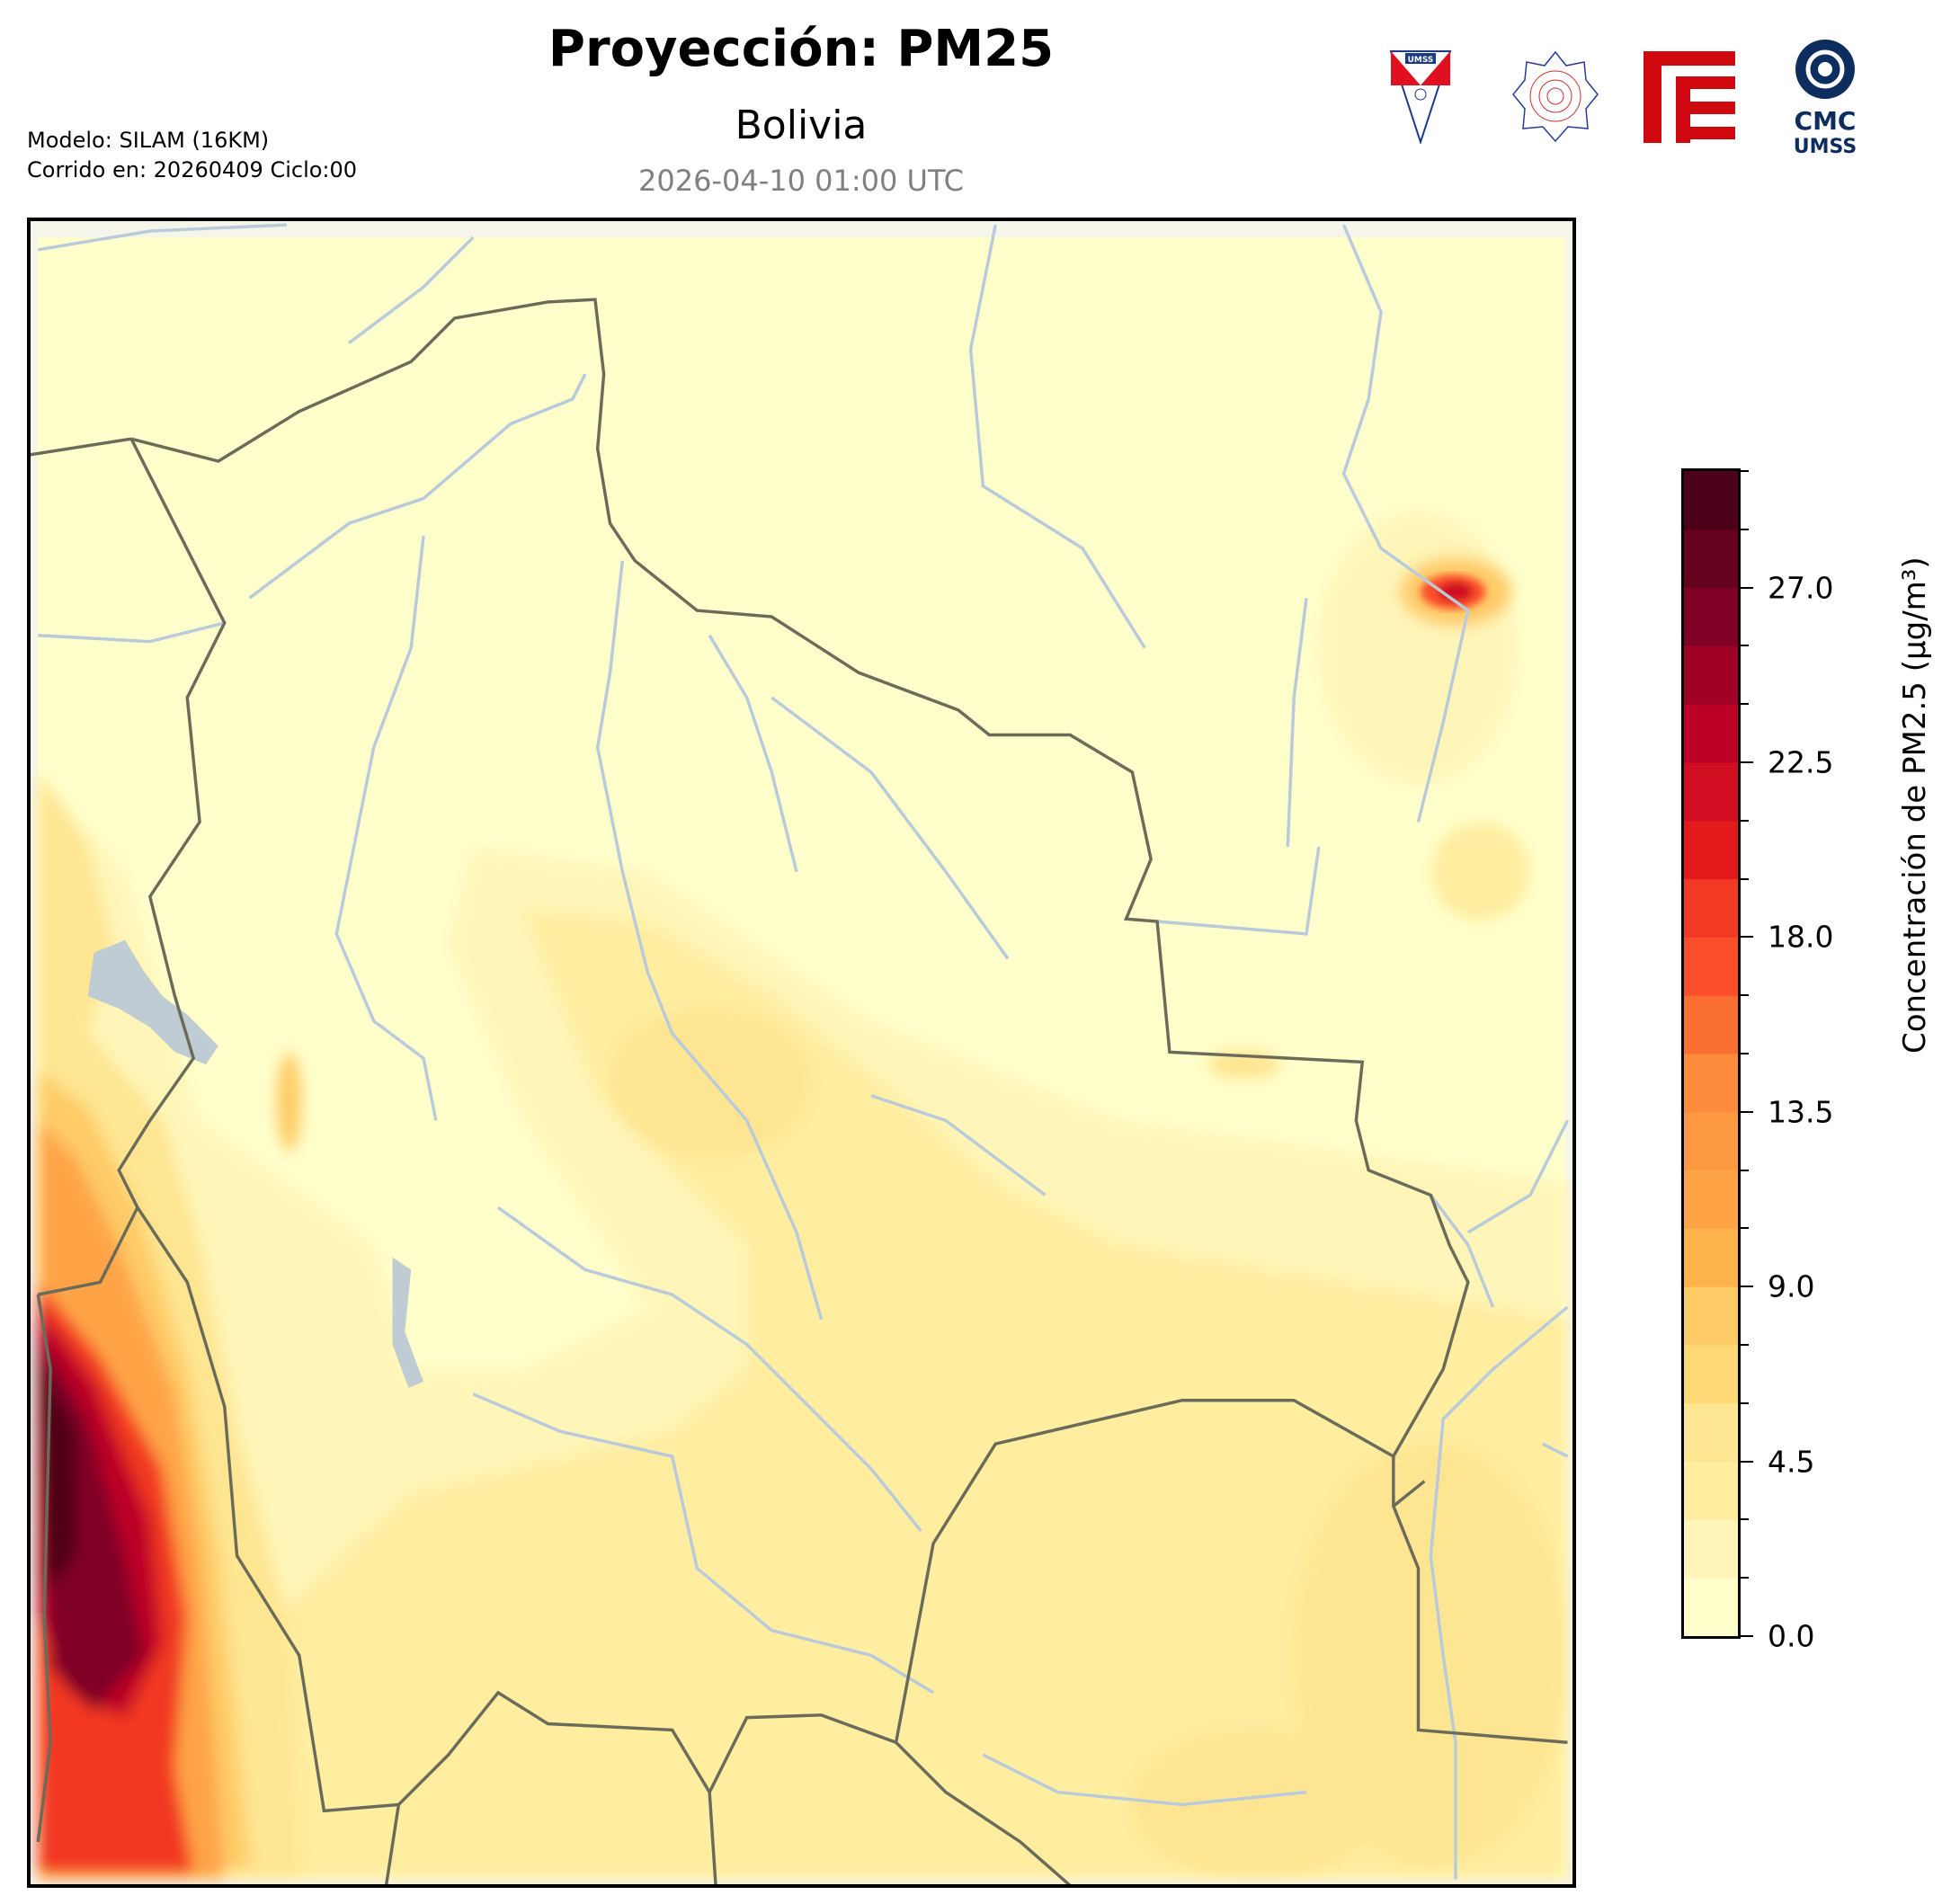 The height and width of the screenshot is (1904, 1942). What do you see at coordinates (1791, 1286) in the screenshot?
I see `colorbar-tick-label: 9.0` at bounding box center [1791, 1286].